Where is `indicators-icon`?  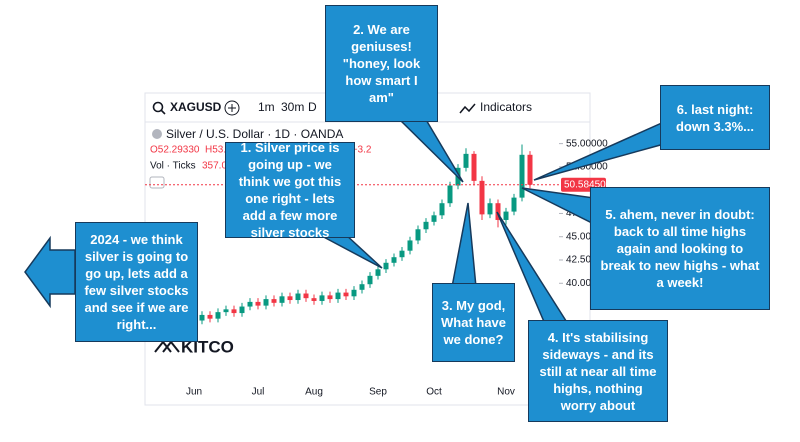 indicators-icon is located at coordinates (467, 108).